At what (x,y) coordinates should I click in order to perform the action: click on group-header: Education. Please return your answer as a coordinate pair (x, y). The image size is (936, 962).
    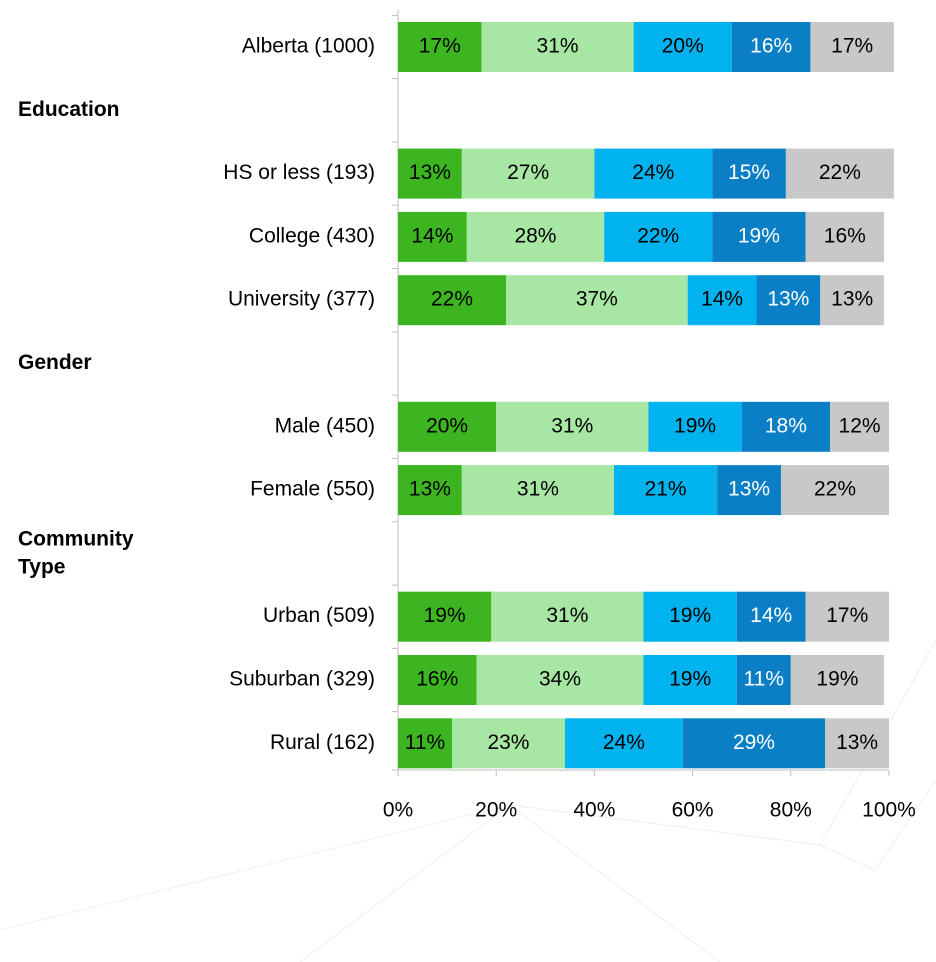
    Looking at the image, I should click on (69, 109).